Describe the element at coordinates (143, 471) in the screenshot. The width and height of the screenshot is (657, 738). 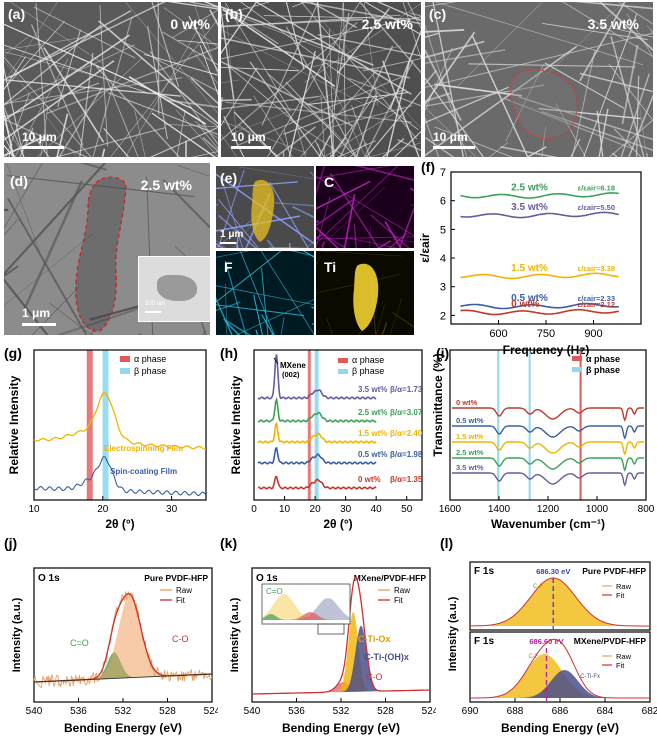
I see `series-name: Spin-coating Film` at that location.